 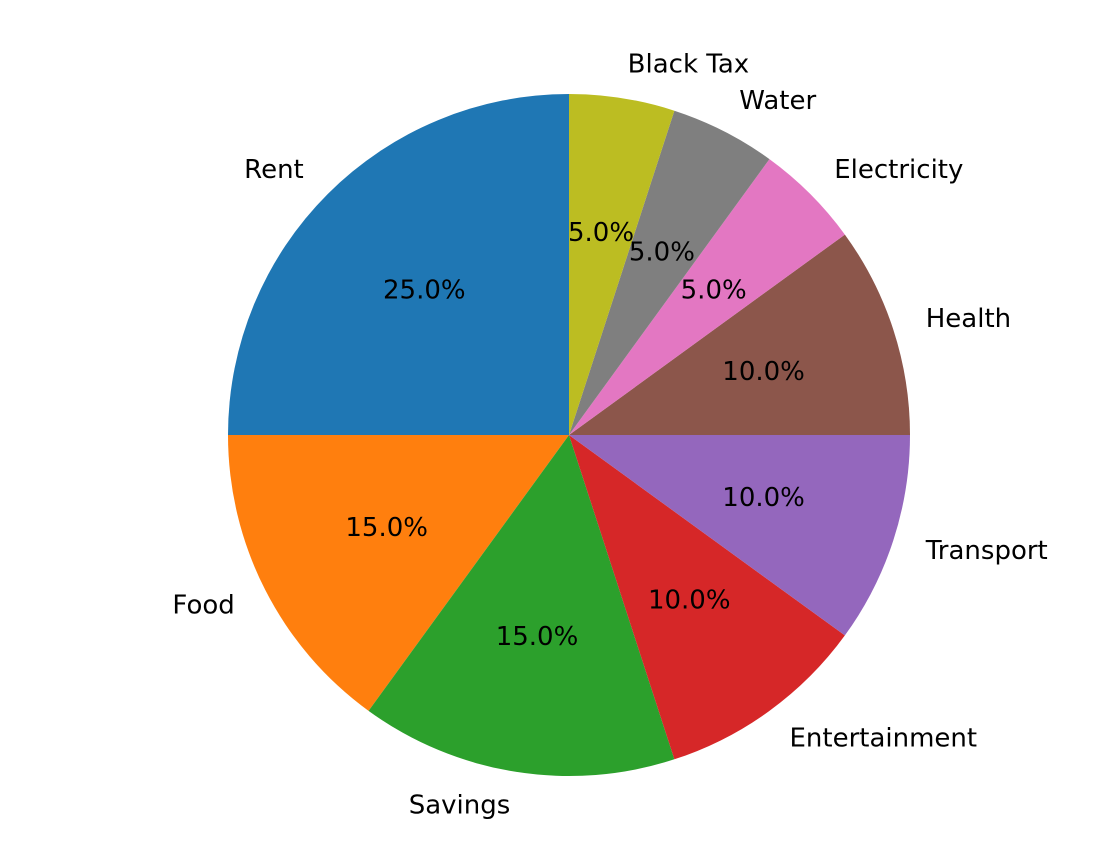 What do you see at coordinates (714, 290) in the screenshot?
I see `pct-electricity: 5.0%` at bounding box center [714, 290].